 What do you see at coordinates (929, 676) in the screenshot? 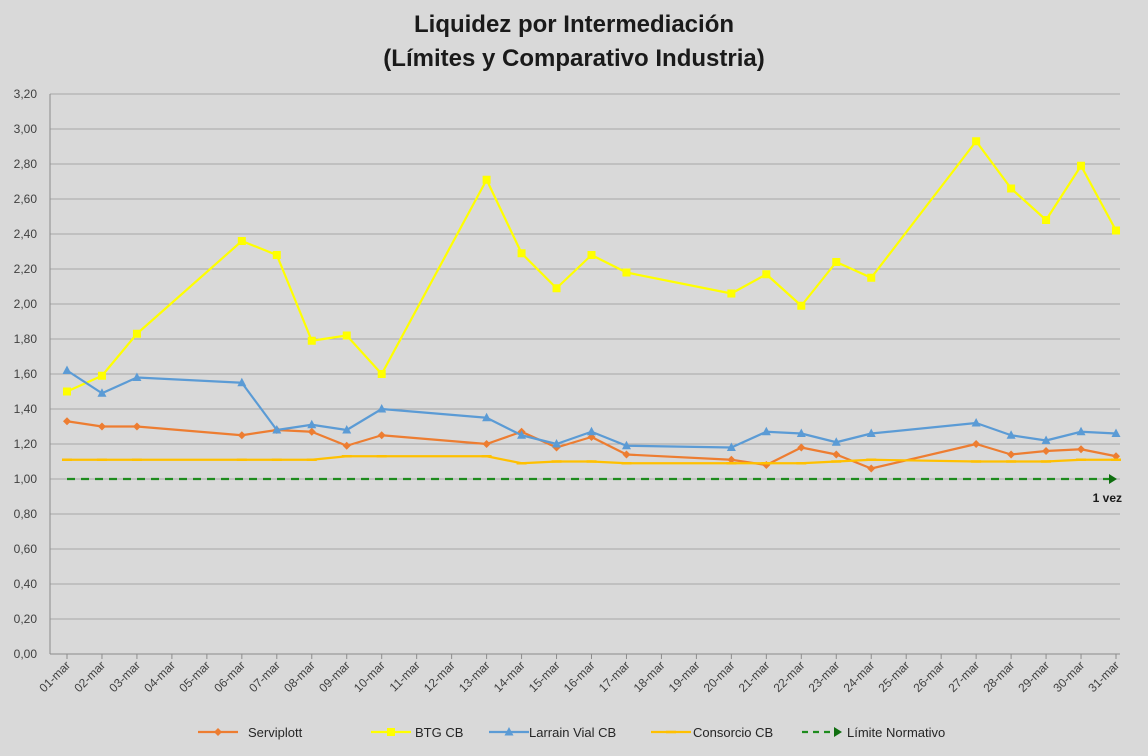
I see `x-tick-label: 26-mar` at bounding box center [929, 676].